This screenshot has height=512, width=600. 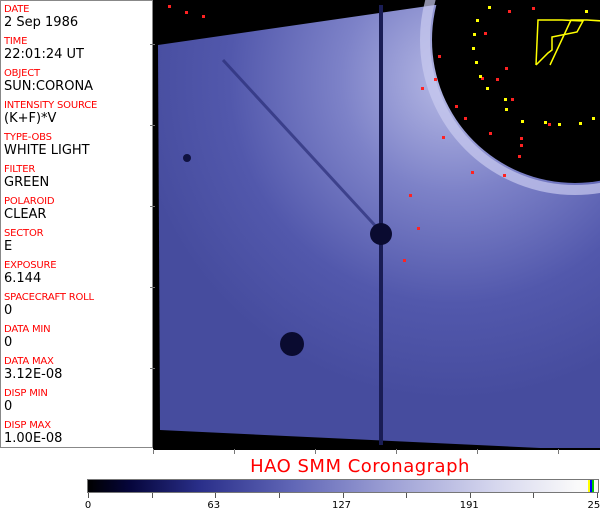 What do you see at coordinates (30, 118) in the screenshot?
I see `info-field-value: (K+F)*V` at bounding box center [30, 118].